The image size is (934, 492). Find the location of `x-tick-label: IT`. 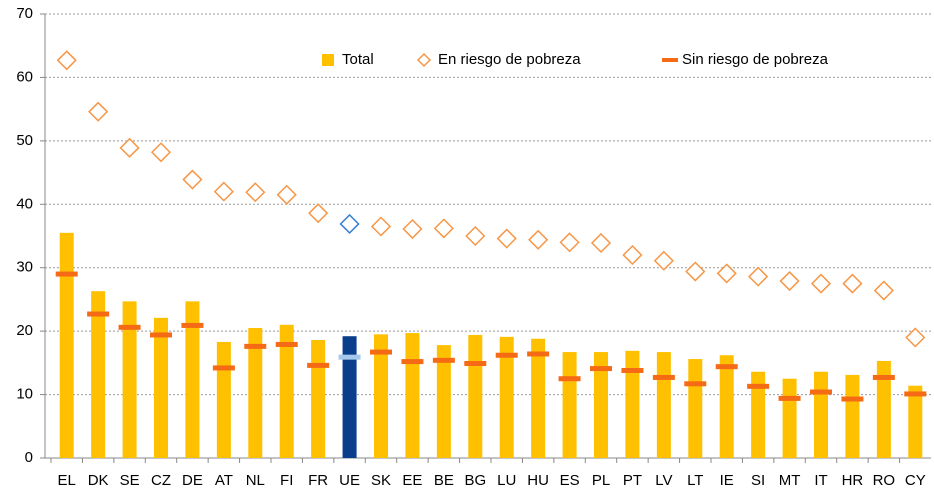

x-tick-label: IT is located at coordinates (820, 480).